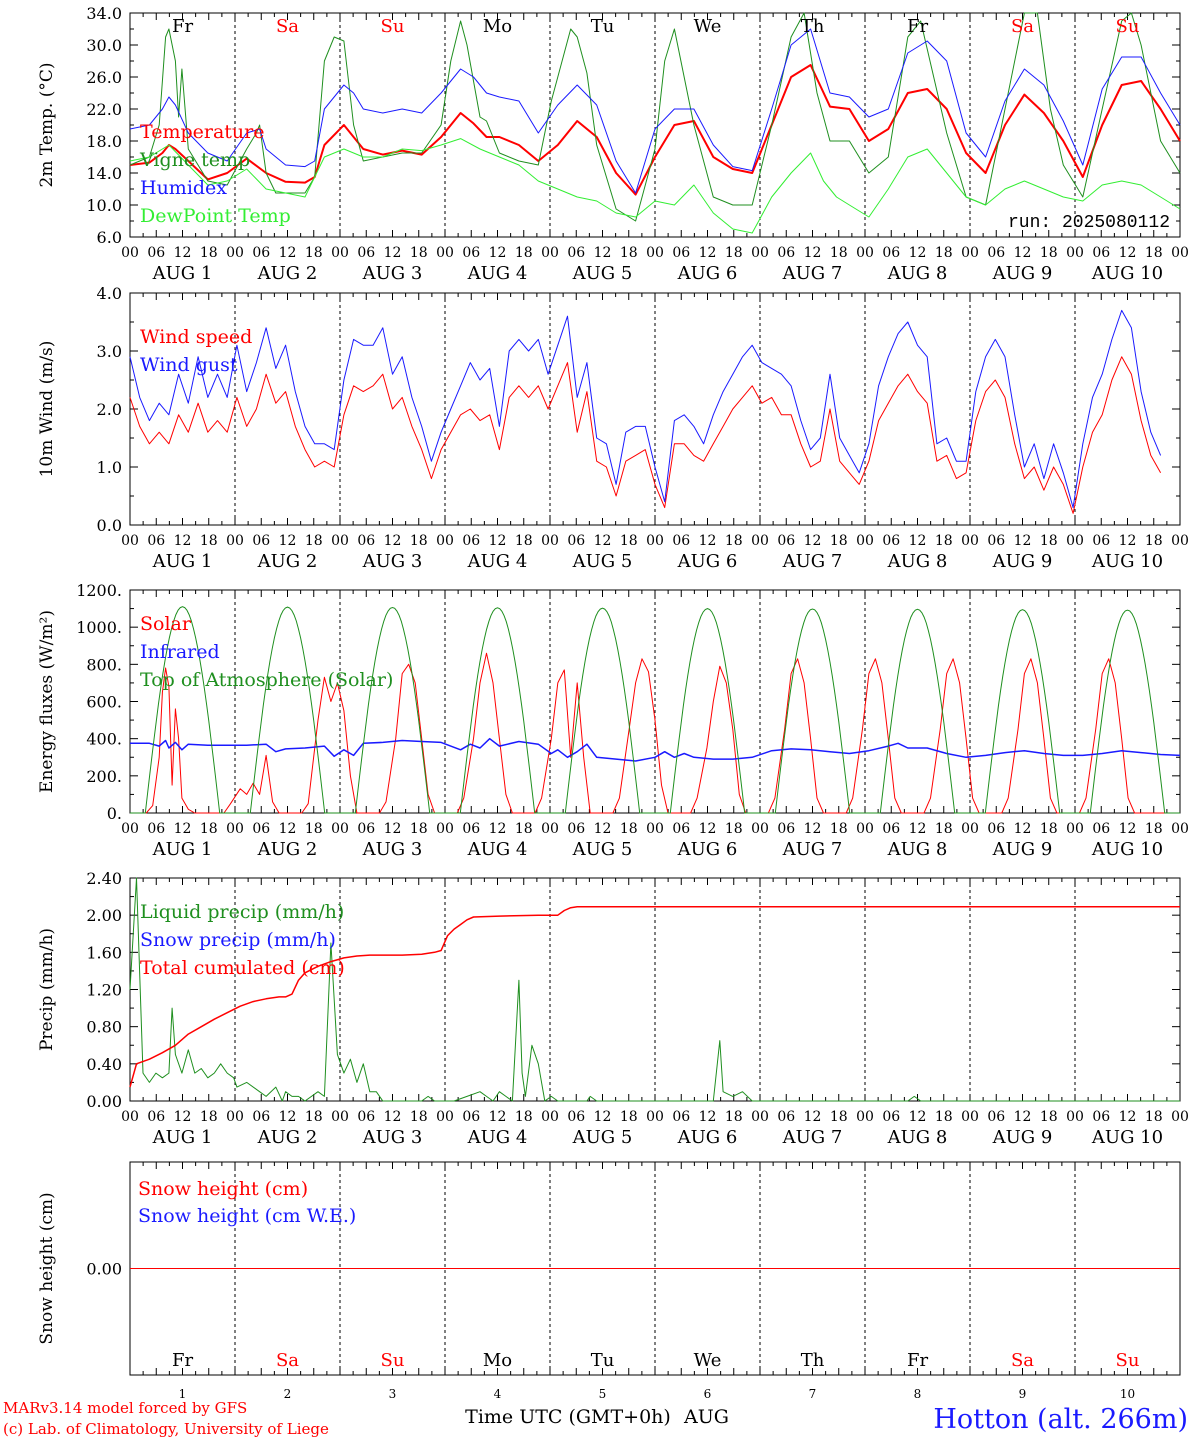 This screenshot has height=1444, width=1194. Describe the element at coordinates (104, 141) in the screenshot. I see `y-tick-label: 18.0` at that location.